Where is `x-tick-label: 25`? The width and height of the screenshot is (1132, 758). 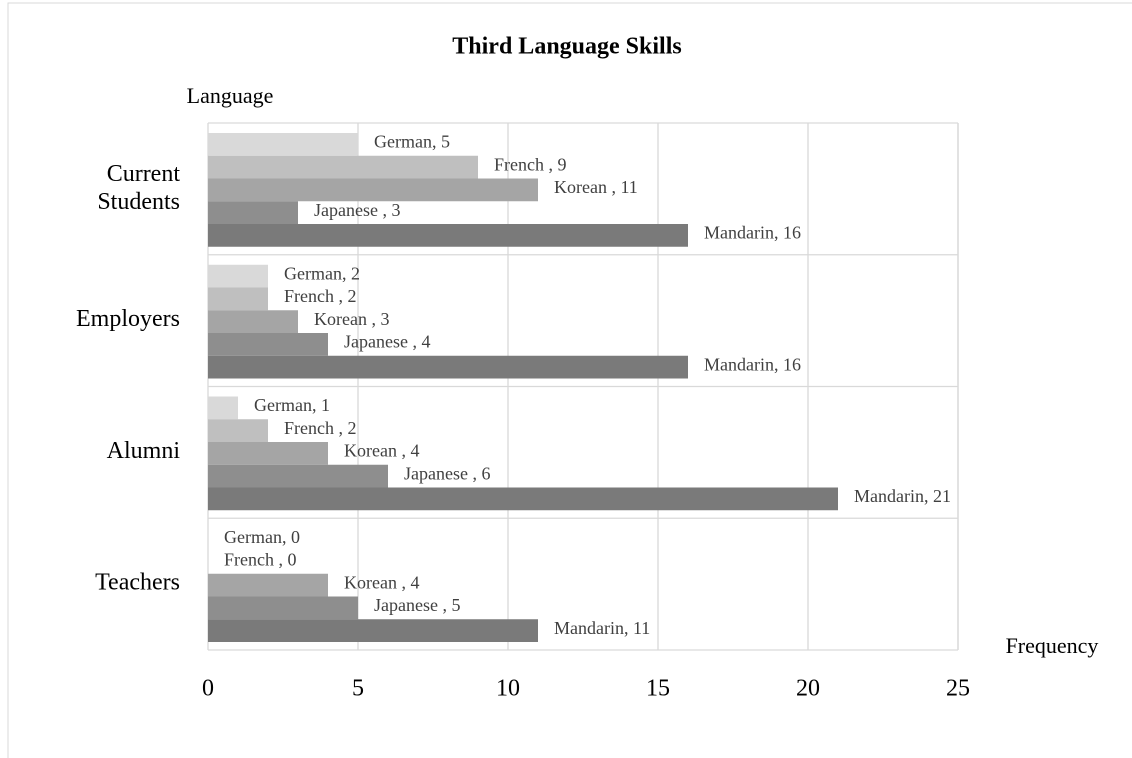 x-tick-label: 25 is located at coordinates (958, 689).